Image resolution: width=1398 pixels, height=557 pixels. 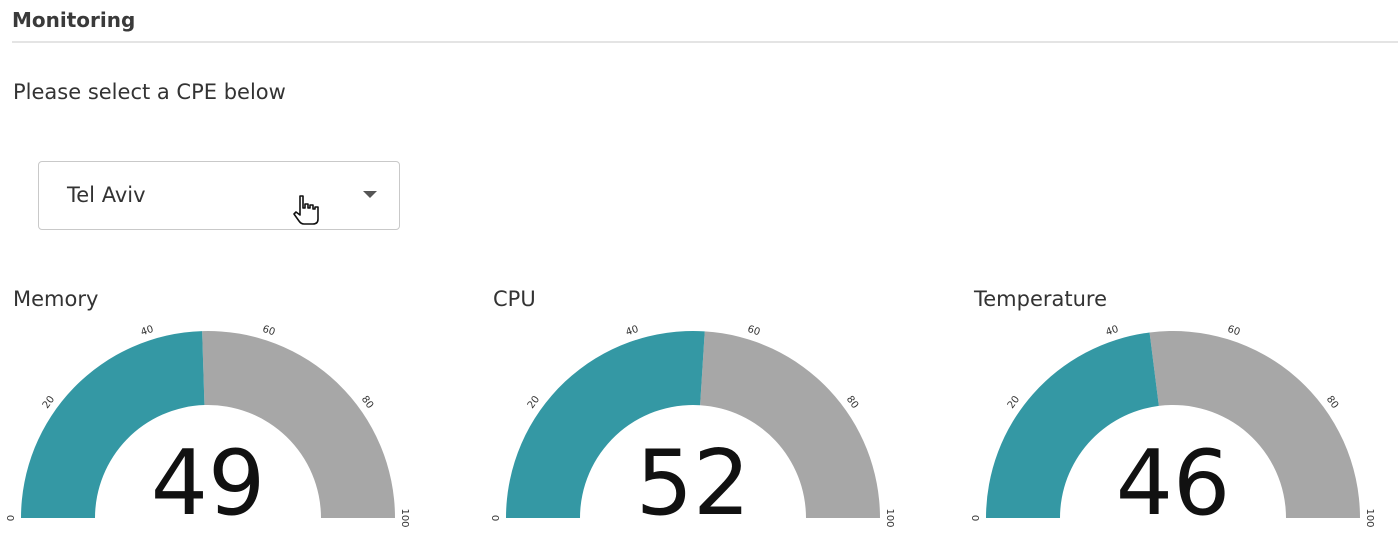 What do you see at coordinates (514, 299) in the screenshot?
I see `gauge-title: CPU` at bounding box center [514, 299].